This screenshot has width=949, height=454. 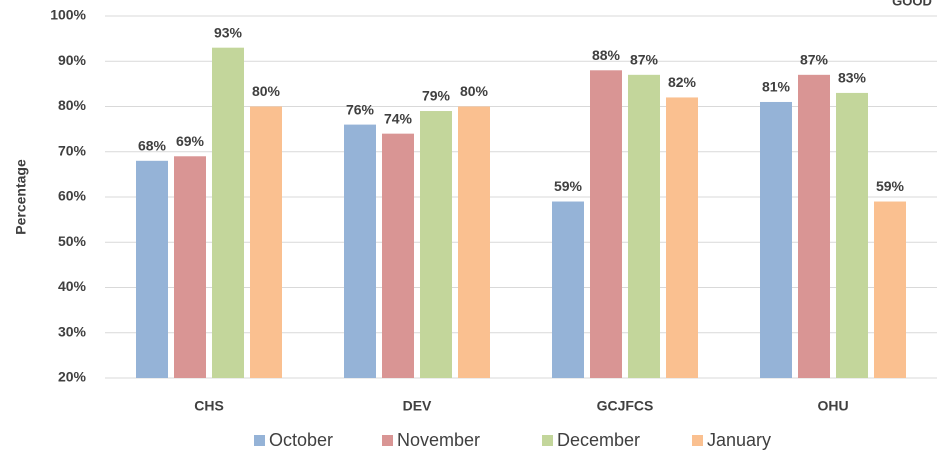 I want to click on data-label: 69%, so click(x=190, y=141).